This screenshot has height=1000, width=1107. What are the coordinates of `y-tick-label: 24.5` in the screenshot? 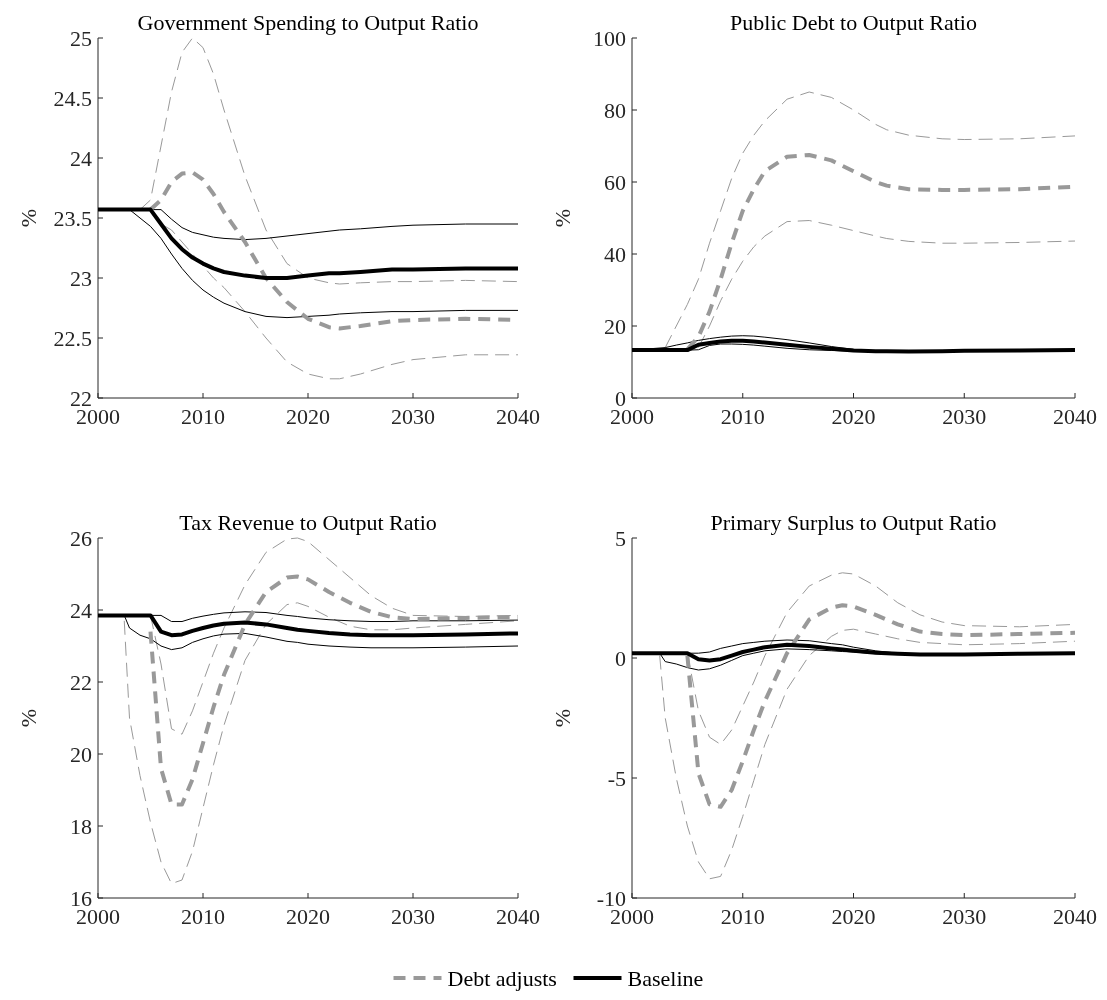 It's located at (72, 98).